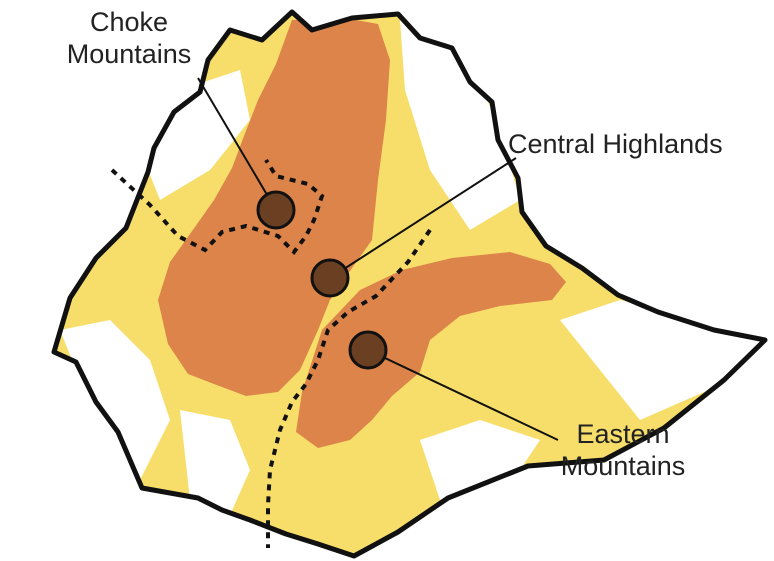 This screenshot has height=561, width=774. Describe the element at coordinates (368, 350) in the screenshot. I see `eastern-mountains-site-marker` at that location.